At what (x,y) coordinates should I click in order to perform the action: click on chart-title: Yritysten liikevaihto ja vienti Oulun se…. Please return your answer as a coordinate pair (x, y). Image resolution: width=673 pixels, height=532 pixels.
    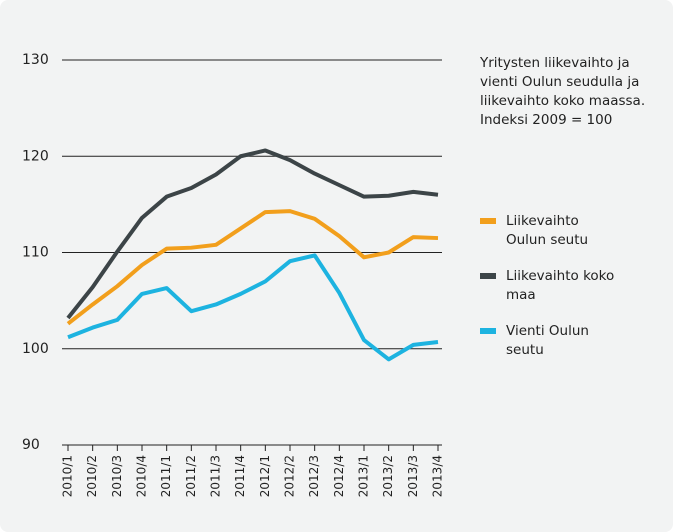
    Looking at the image, I should click on (563, 91).